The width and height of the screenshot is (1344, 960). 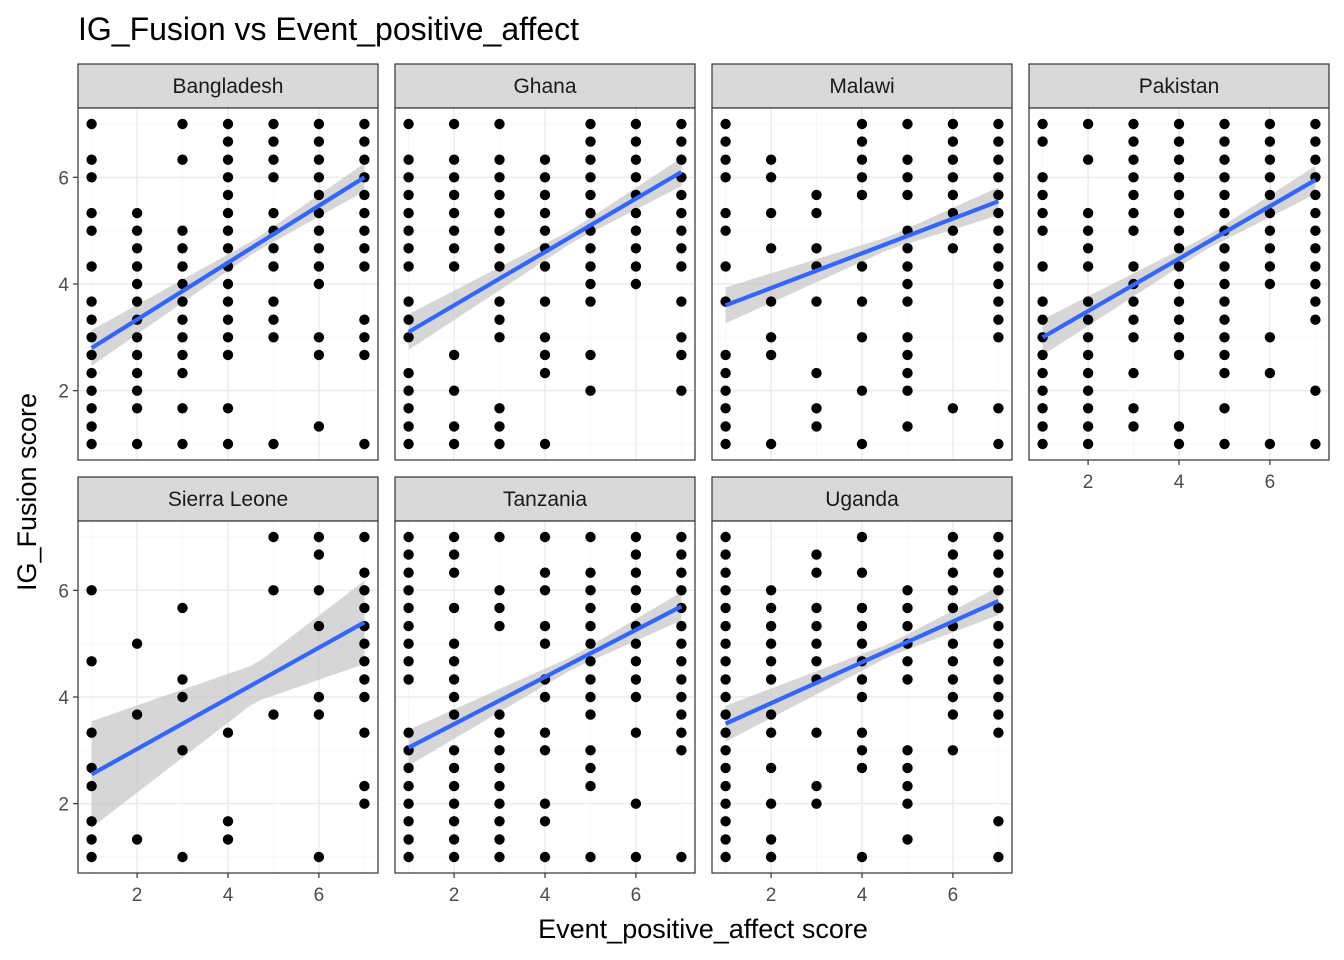 I want to click on x-tick-label: 4, so click(x=228, y=895).